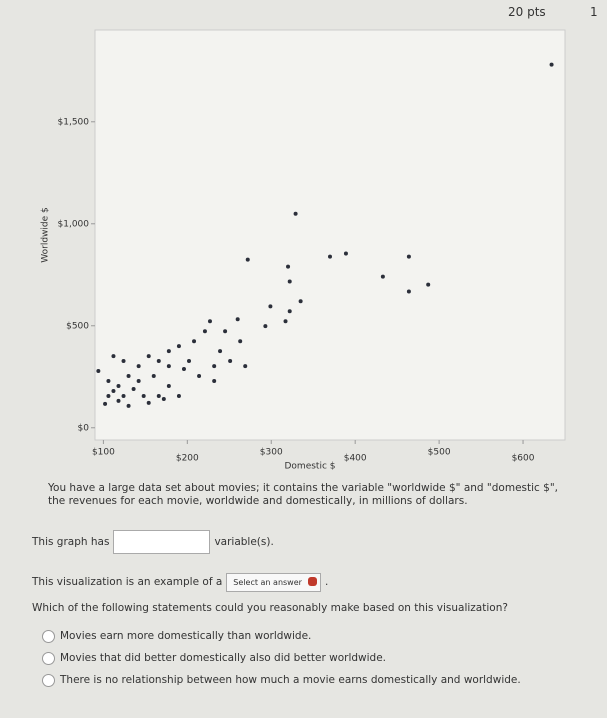  What do you see at coordinates (187, 459) in the screenshot?
I see `x-tick-label: $200` at bounding box center [187, 459].